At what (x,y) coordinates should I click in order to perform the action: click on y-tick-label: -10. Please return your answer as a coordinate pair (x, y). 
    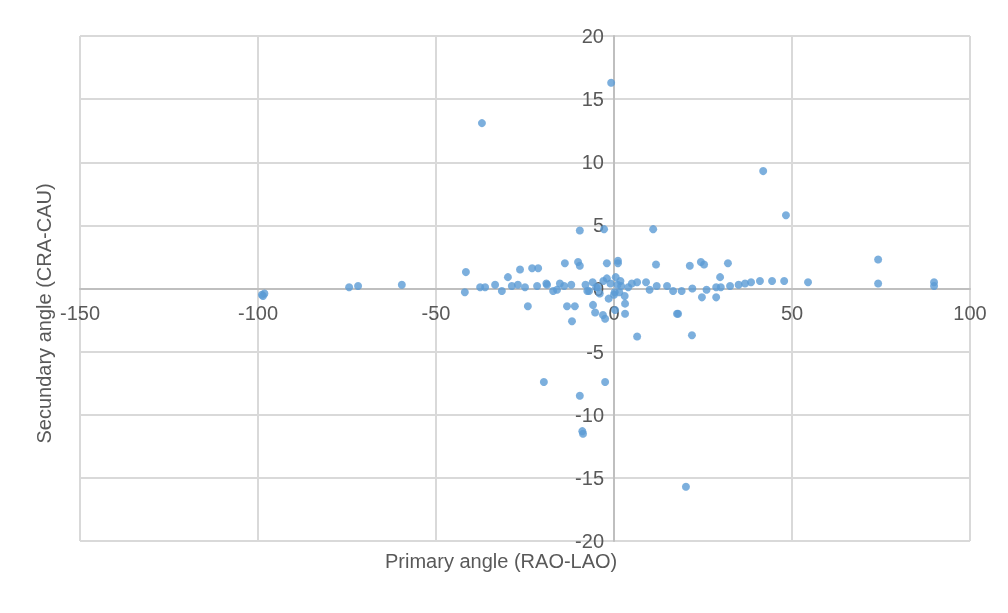
    Looking at the image, I should click on (589, 414).